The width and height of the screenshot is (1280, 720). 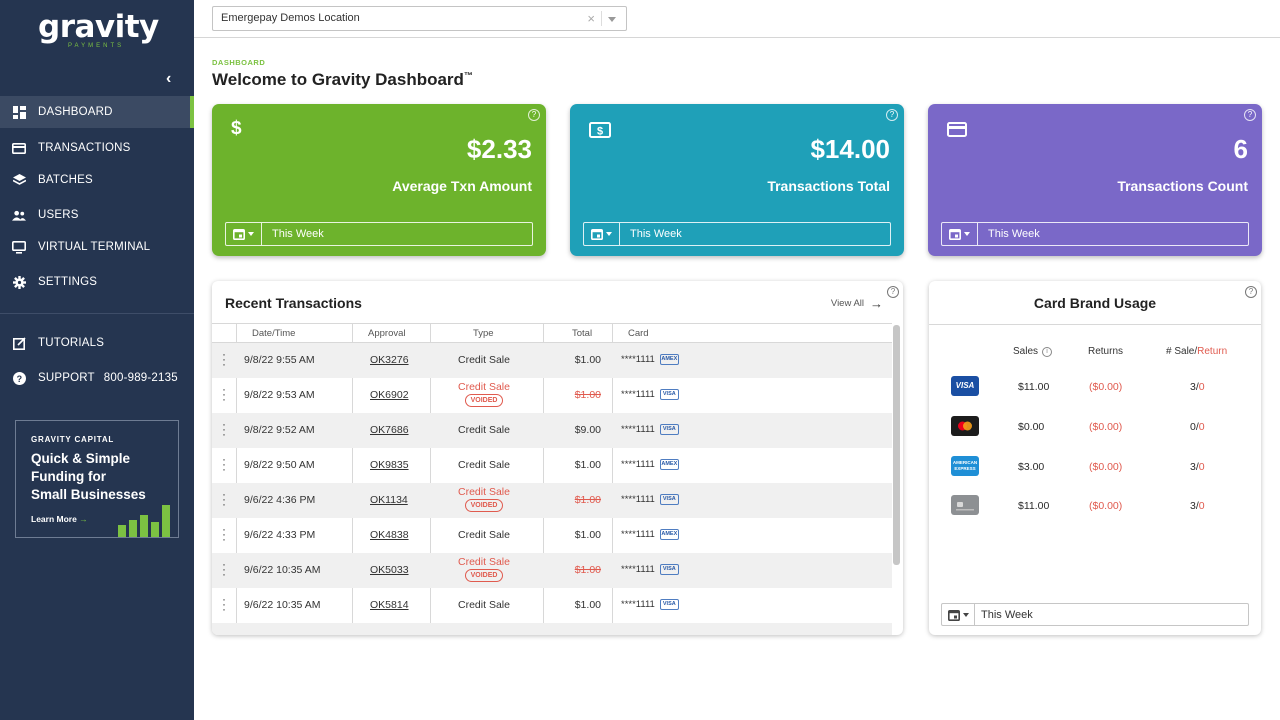 I want to click on promo-line-3: Small Businesses, so click(x=88, y=494).